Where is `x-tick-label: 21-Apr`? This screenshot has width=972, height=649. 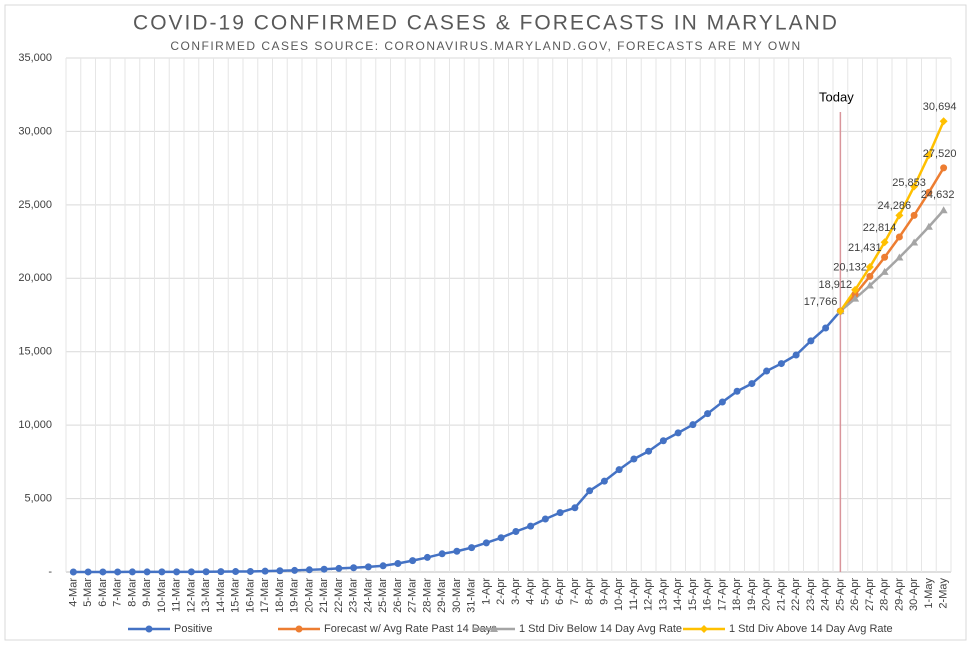 x-tick-label: 21-Apr is located at coordinates (781, 594).